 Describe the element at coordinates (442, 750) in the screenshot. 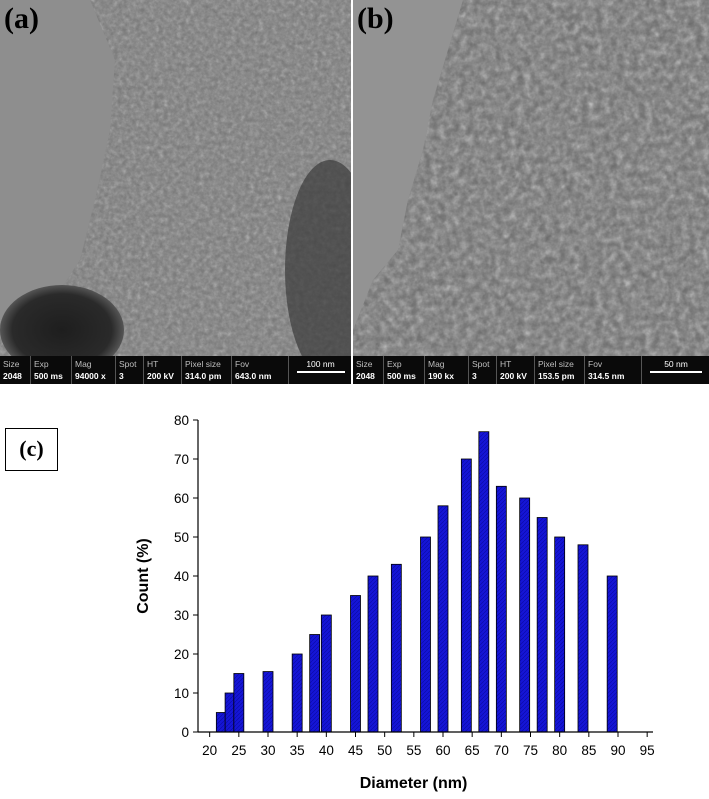

I see `x-tick-label: 60` at that location.